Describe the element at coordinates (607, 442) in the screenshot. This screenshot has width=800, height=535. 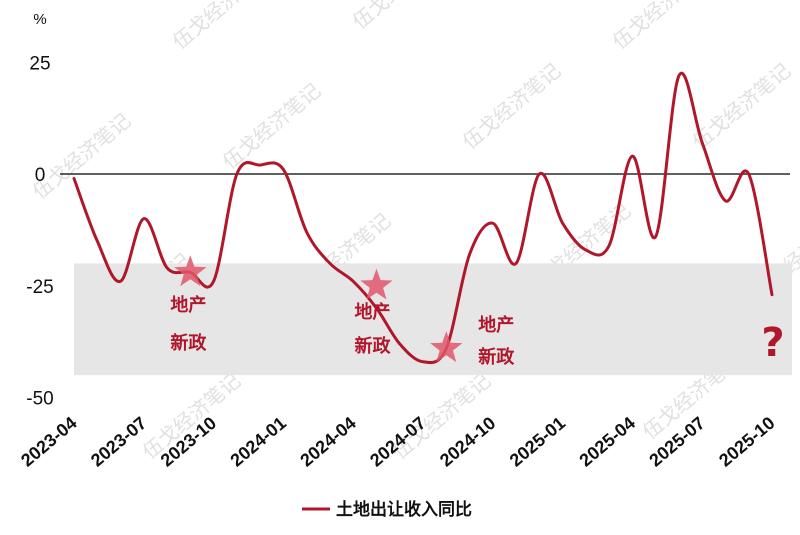
I see `x-tick-label: 2025-04` at that location.